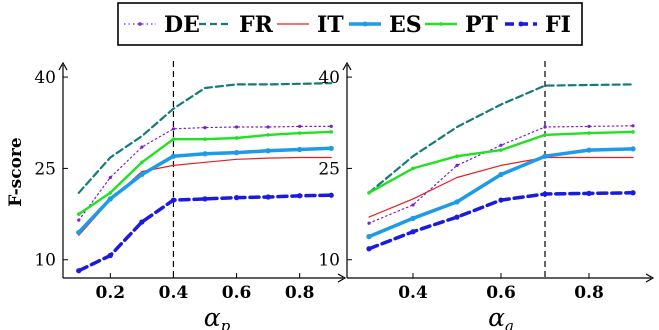 This screenshot has width=659, height=330. I want to click on x-axis-arrow, so click(342, 278).